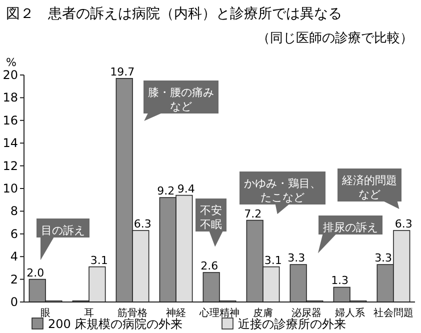 The width and height of the screenshot is (421, 333). I want to click on y-axis-title: %, so click(11, 62).